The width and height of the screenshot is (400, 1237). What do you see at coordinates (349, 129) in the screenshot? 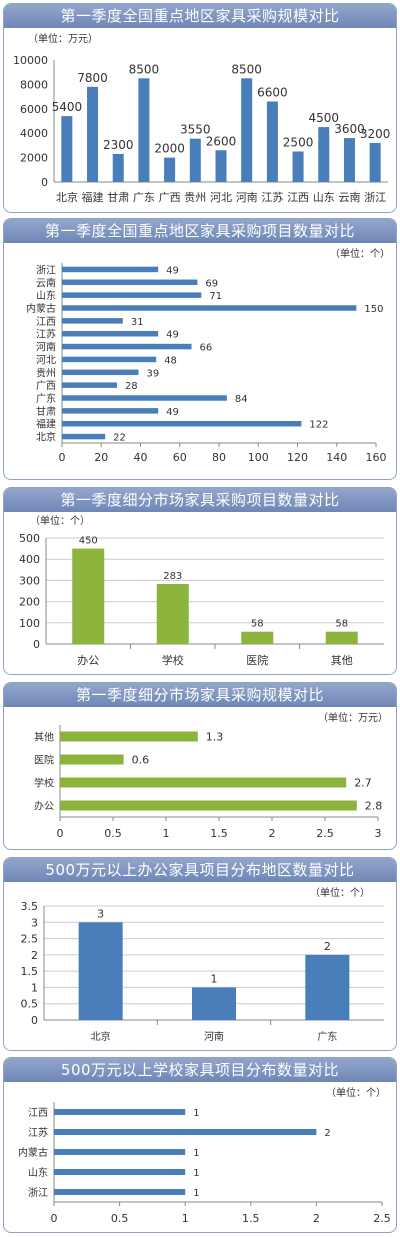
I see `data-label: 3600` at bounding box center [349, 129].